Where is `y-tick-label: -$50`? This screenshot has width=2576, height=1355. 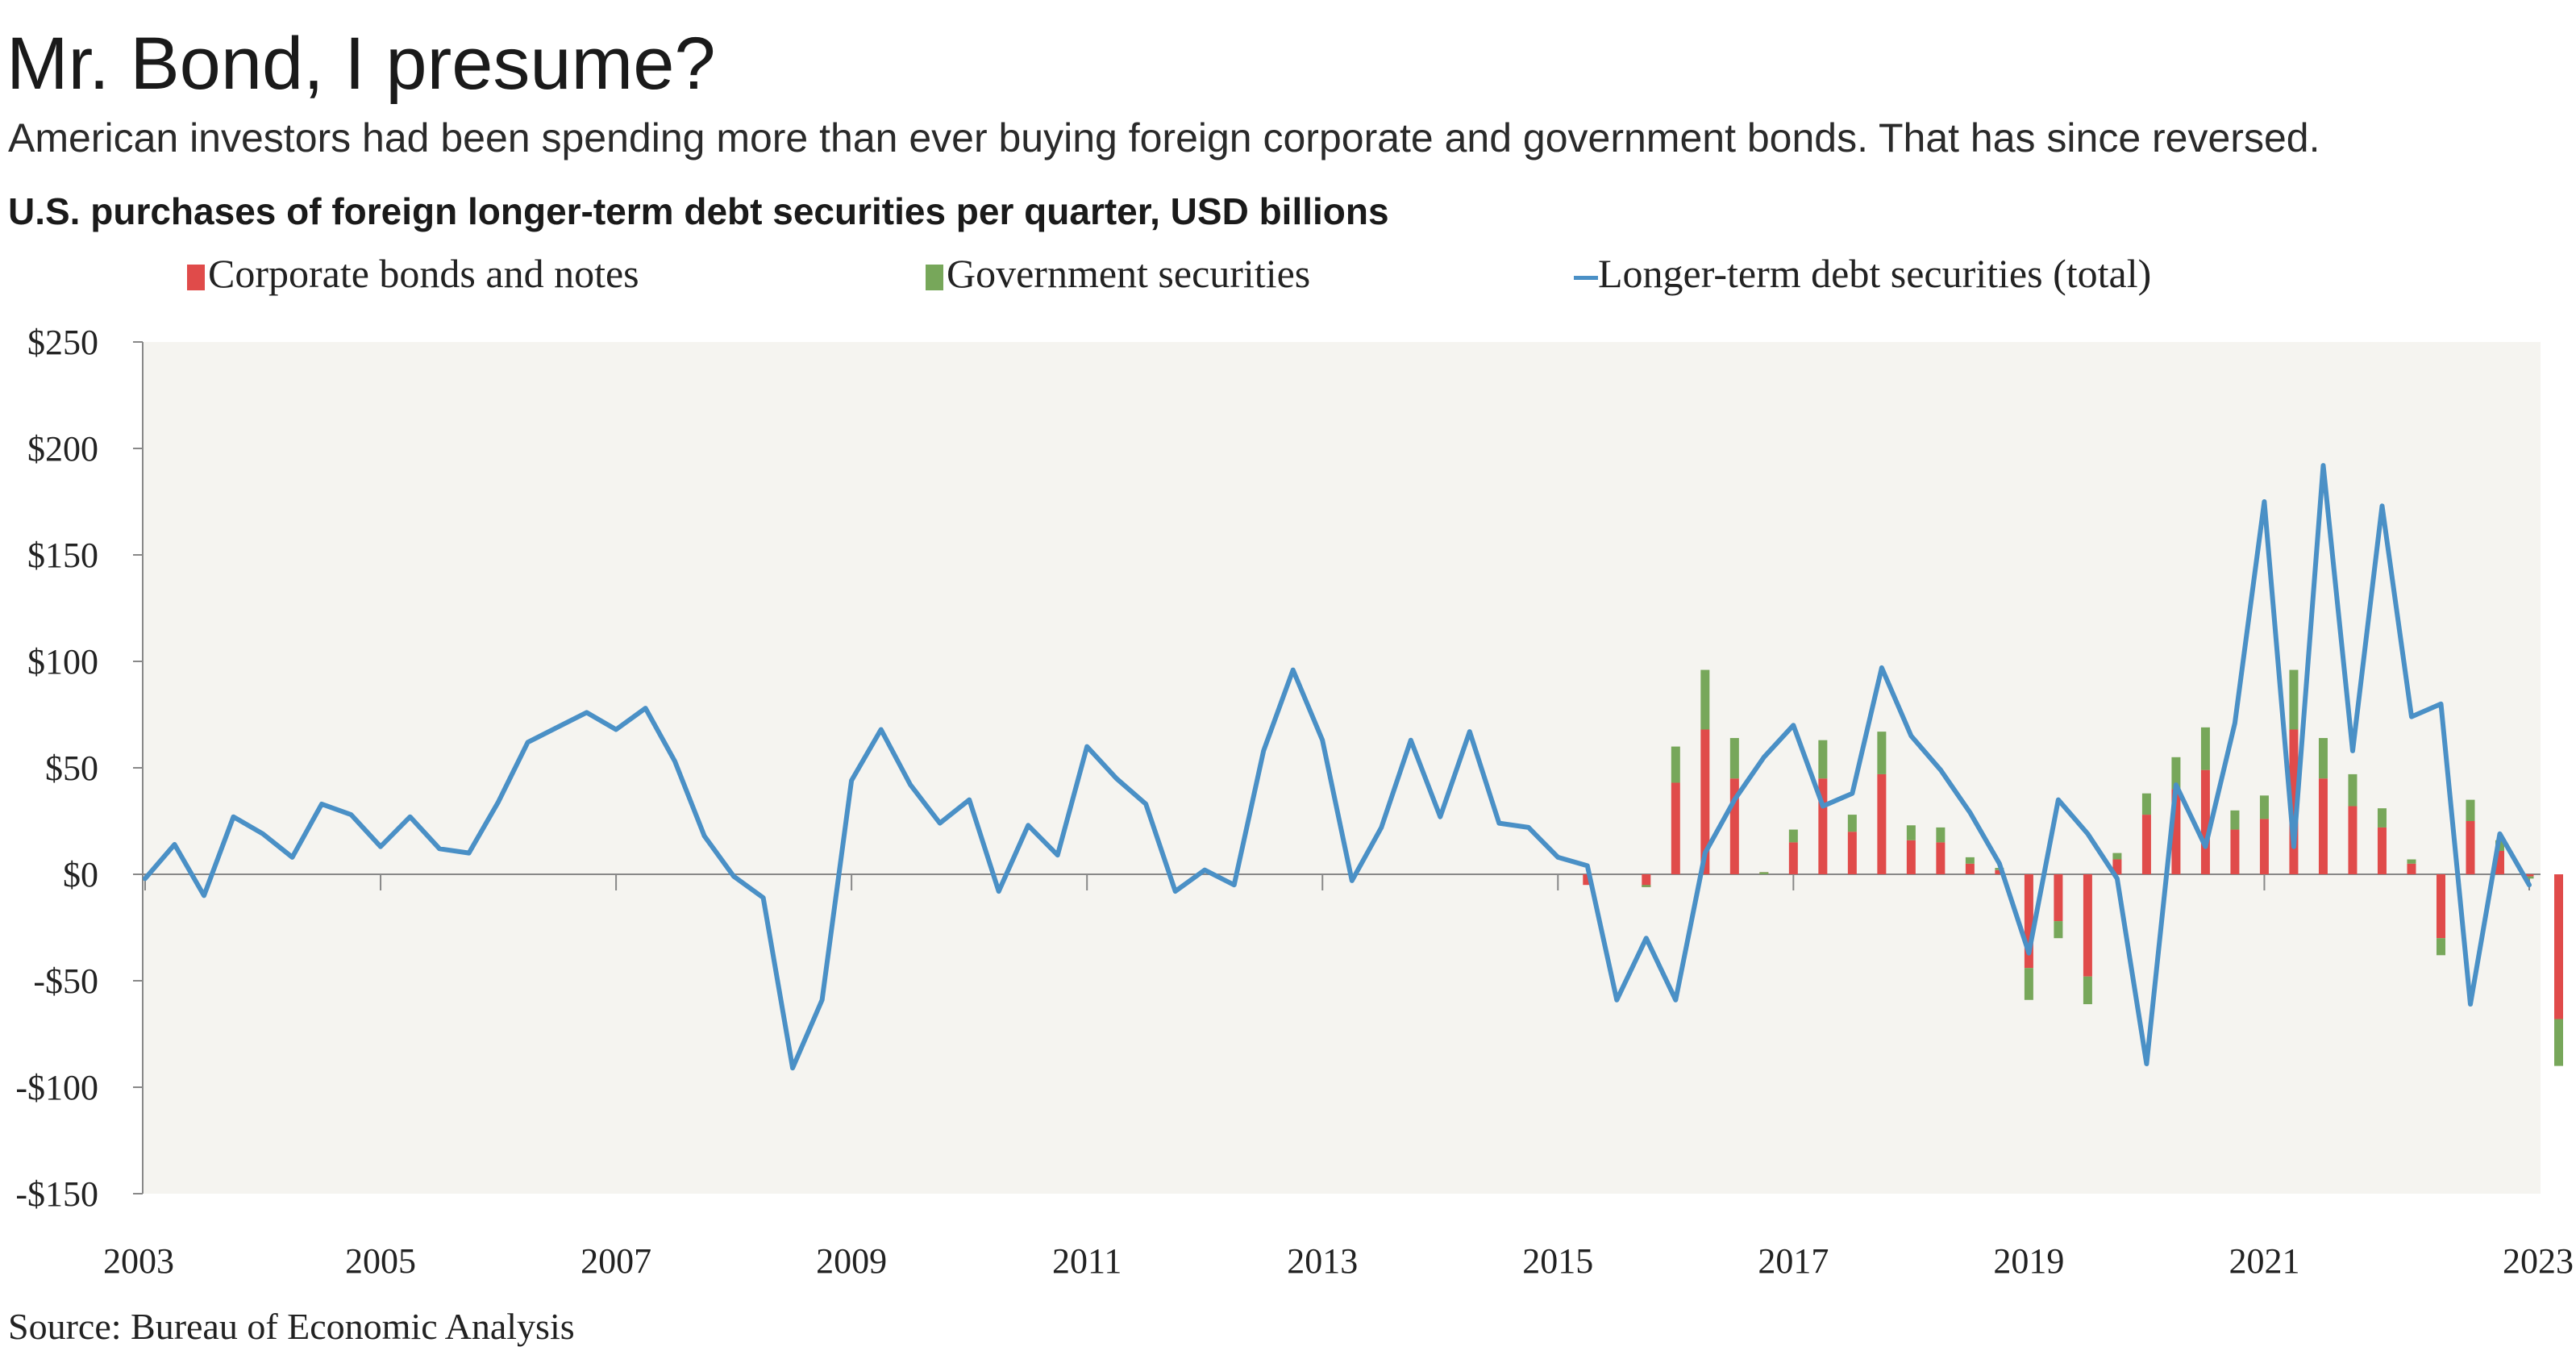 y-tick-label: -$50 is located at coordinates (66, 981).